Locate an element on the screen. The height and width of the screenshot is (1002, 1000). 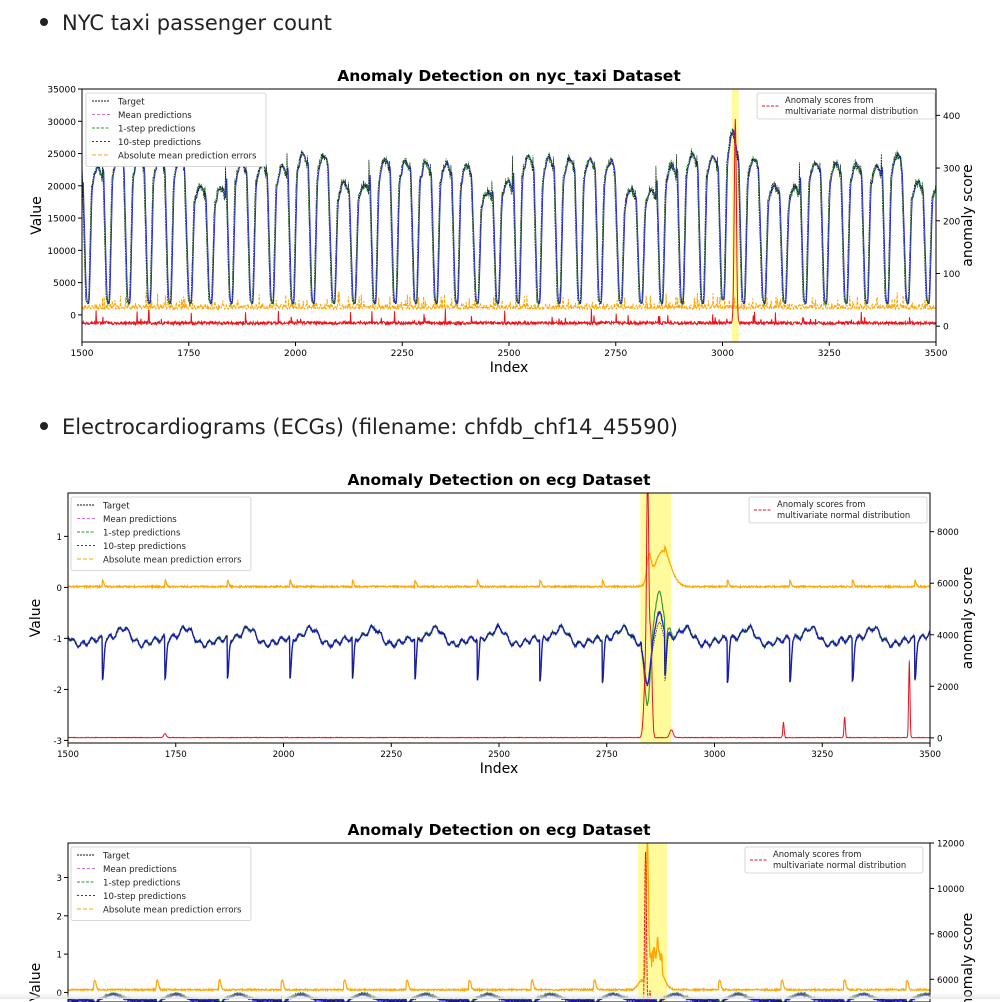
y-tick-label: 30000 is located at coordinates (61, 123).